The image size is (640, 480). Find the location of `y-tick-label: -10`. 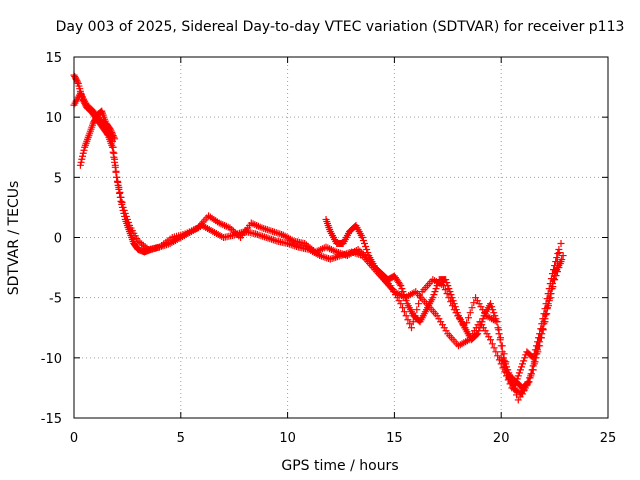

y-tick-label: -10 is located at coordinates (51, 359).